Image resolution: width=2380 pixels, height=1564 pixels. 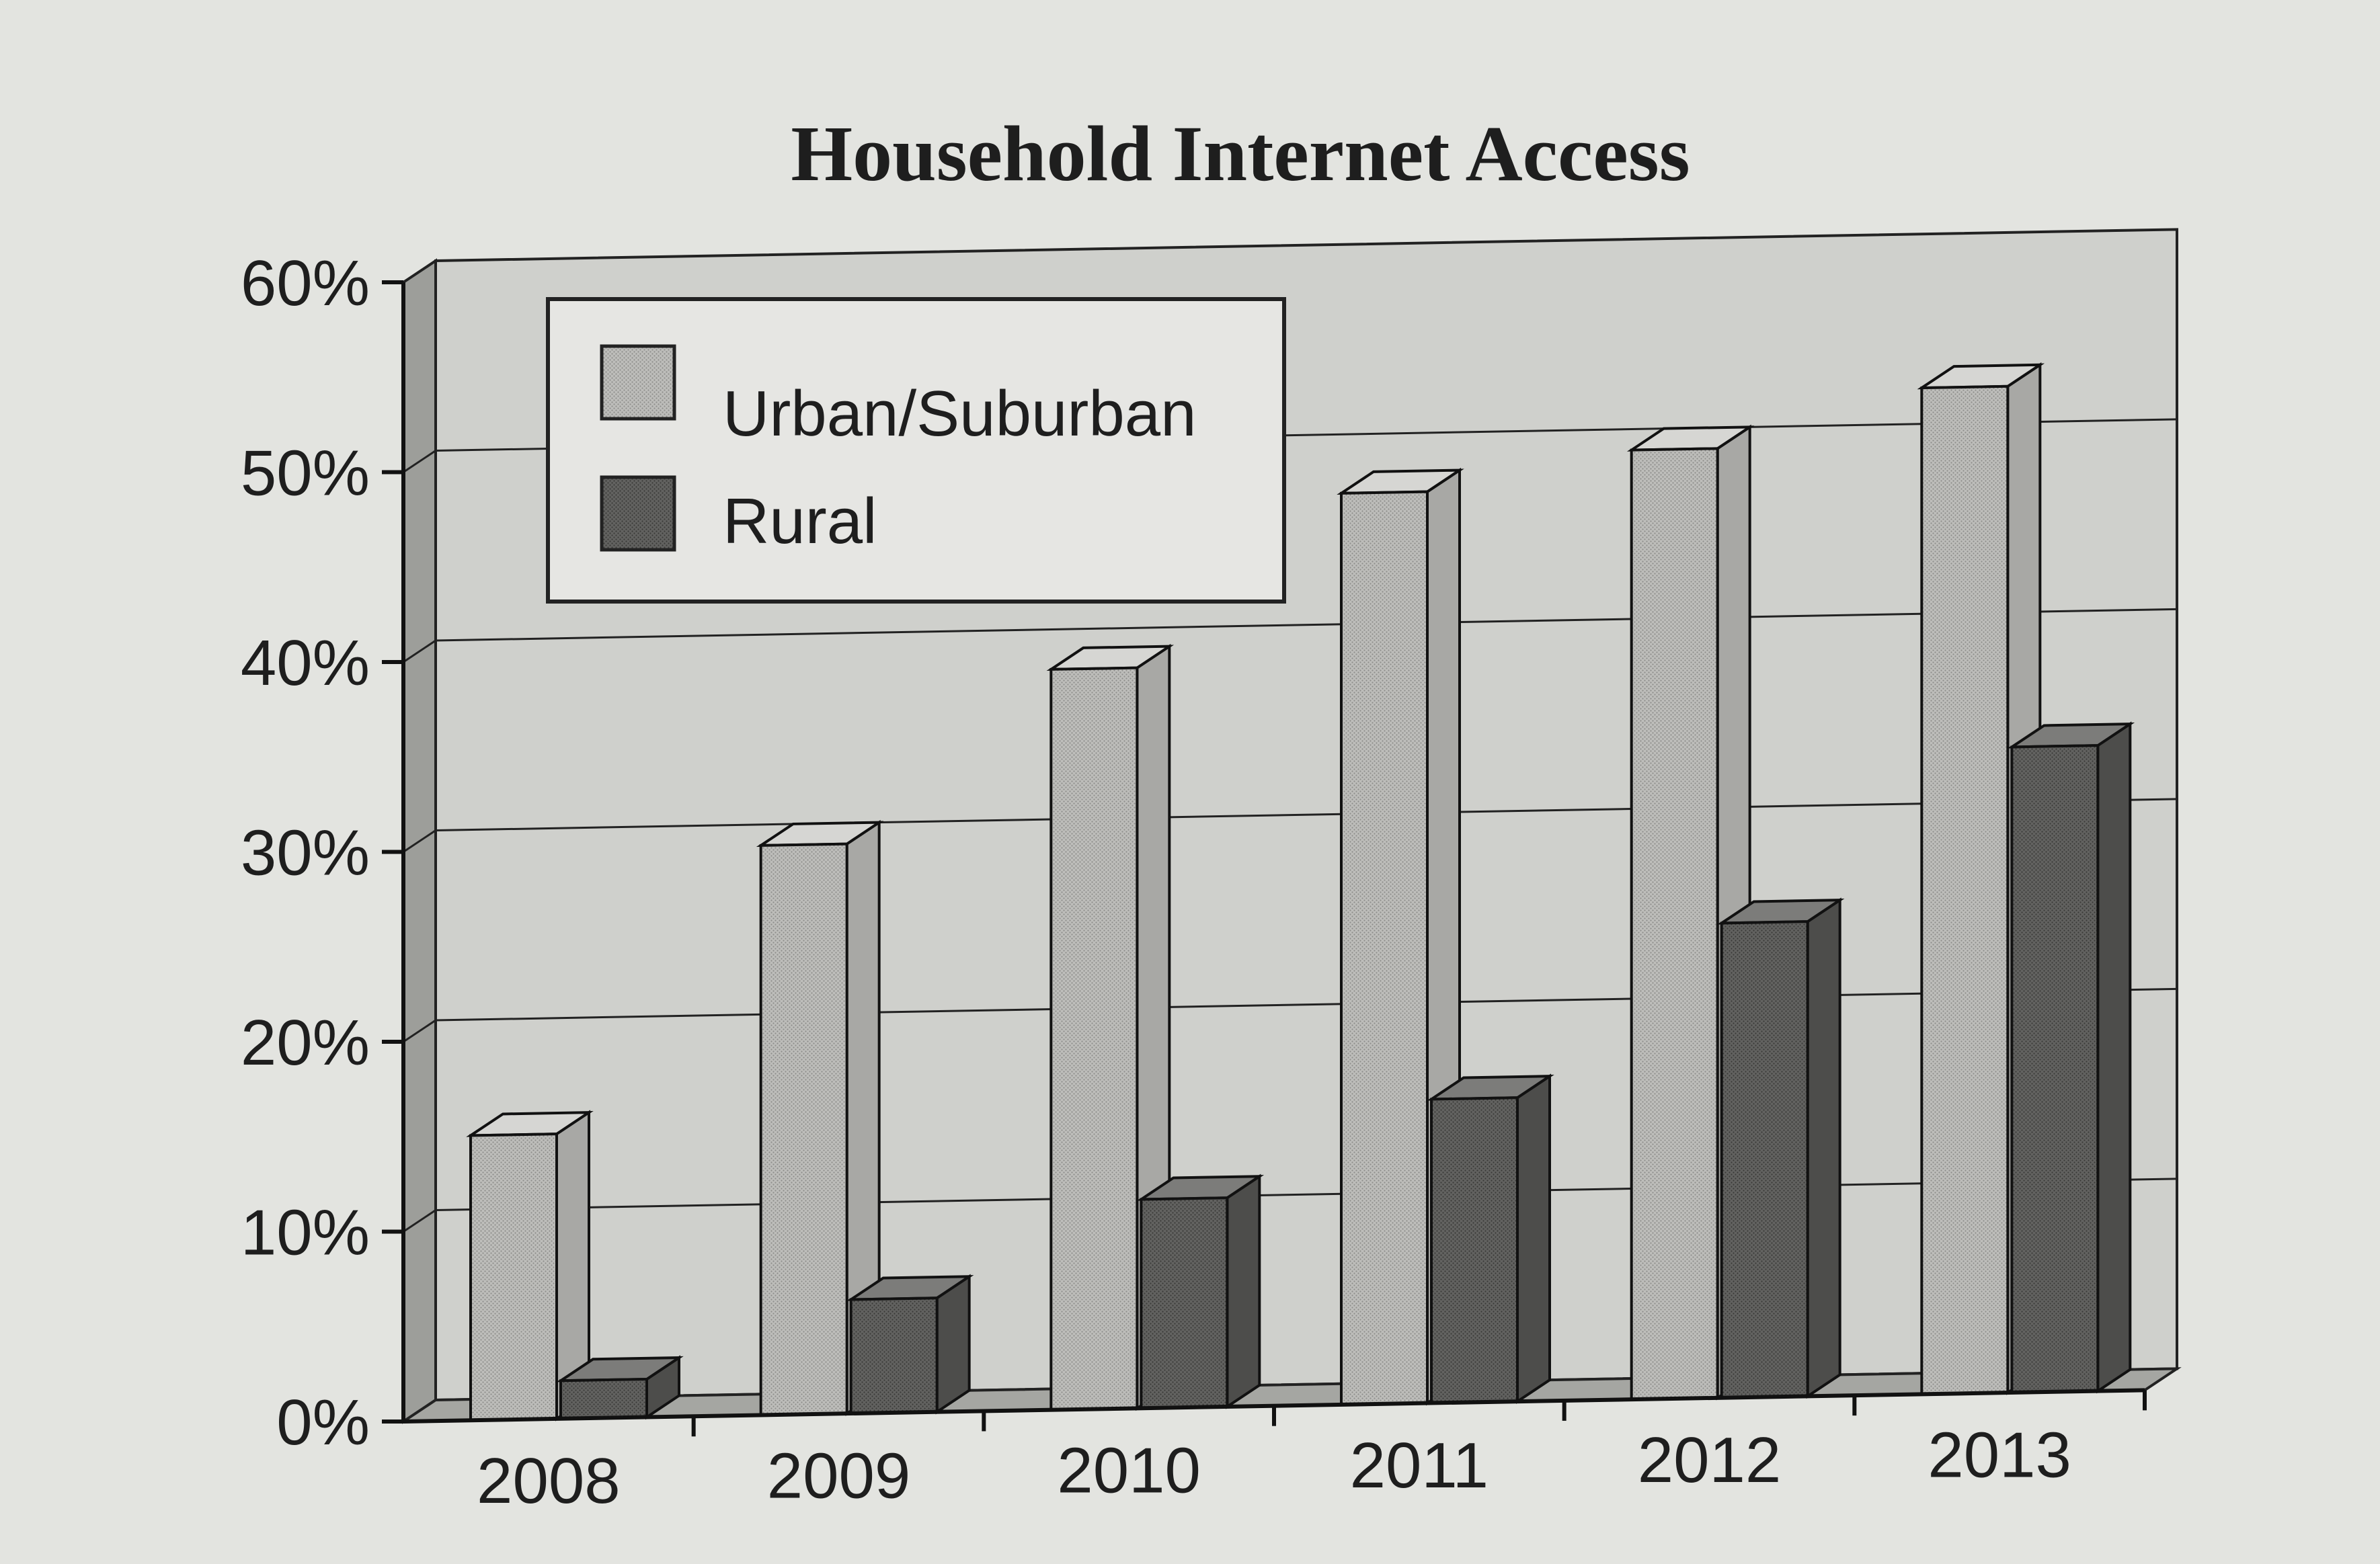 I want to click on x-tick-label: 2008, so click(x=549, y=1481).